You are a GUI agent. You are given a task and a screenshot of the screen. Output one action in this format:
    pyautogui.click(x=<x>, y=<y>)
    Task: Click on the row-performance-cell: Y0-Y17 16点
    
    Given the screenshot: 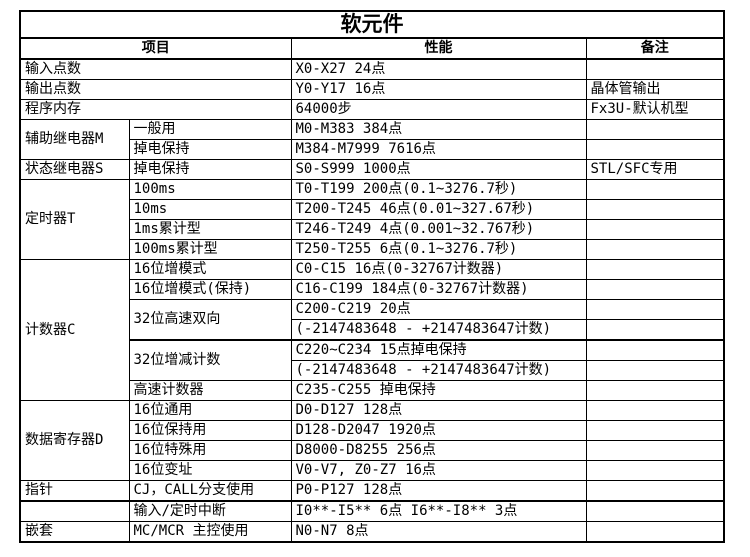 What is the action you would take?
    pyautogui.click(x=438, y=89)
    